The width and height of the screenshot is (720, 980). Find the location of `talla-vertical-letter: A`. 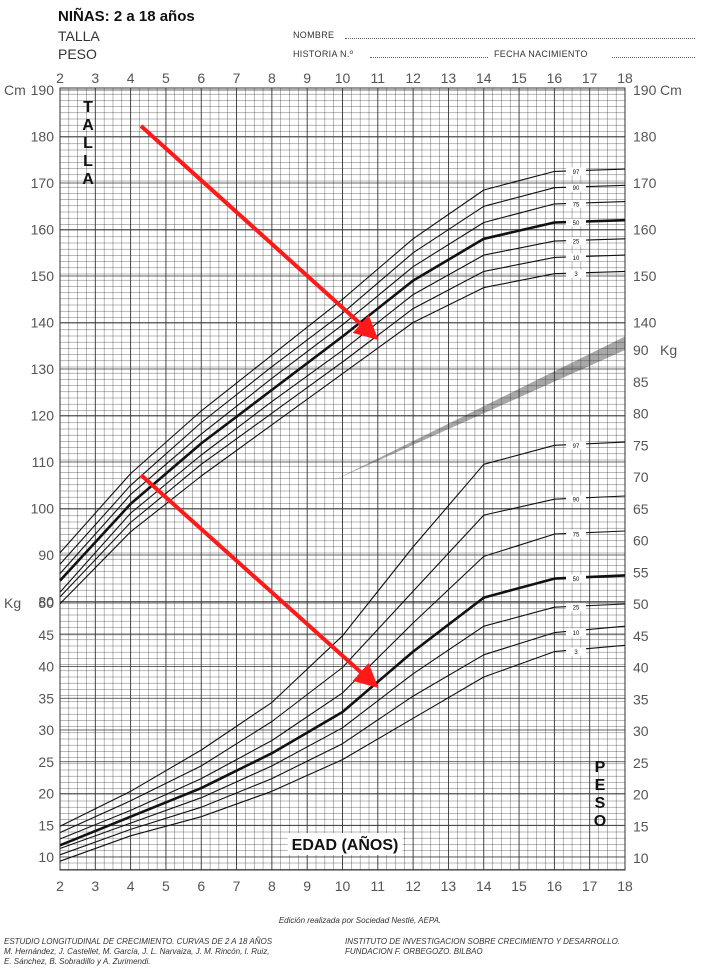

talla-vertical-letter: A is located at coordinates (88, 179).